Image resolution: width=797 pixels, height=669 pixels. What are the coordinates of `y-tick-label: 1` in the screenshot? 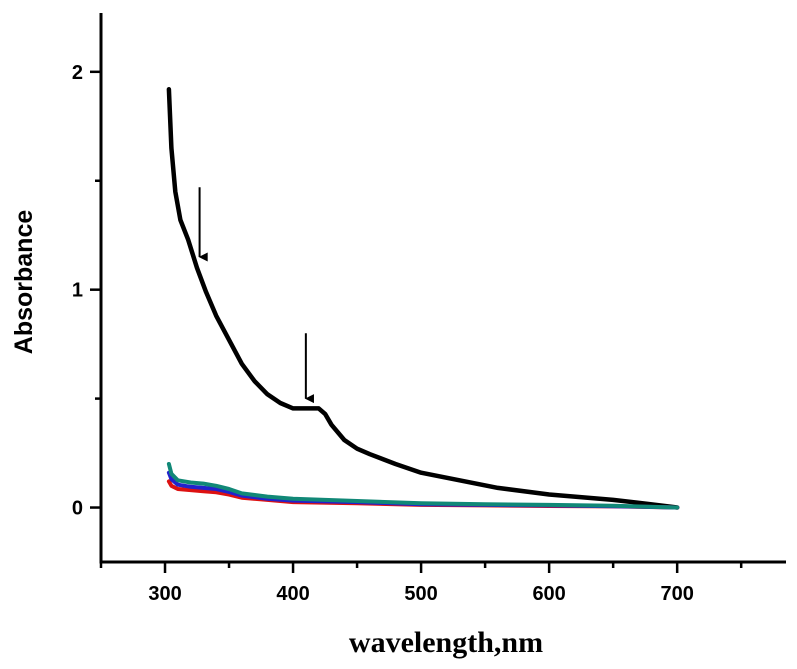 It's located at (77, 291).